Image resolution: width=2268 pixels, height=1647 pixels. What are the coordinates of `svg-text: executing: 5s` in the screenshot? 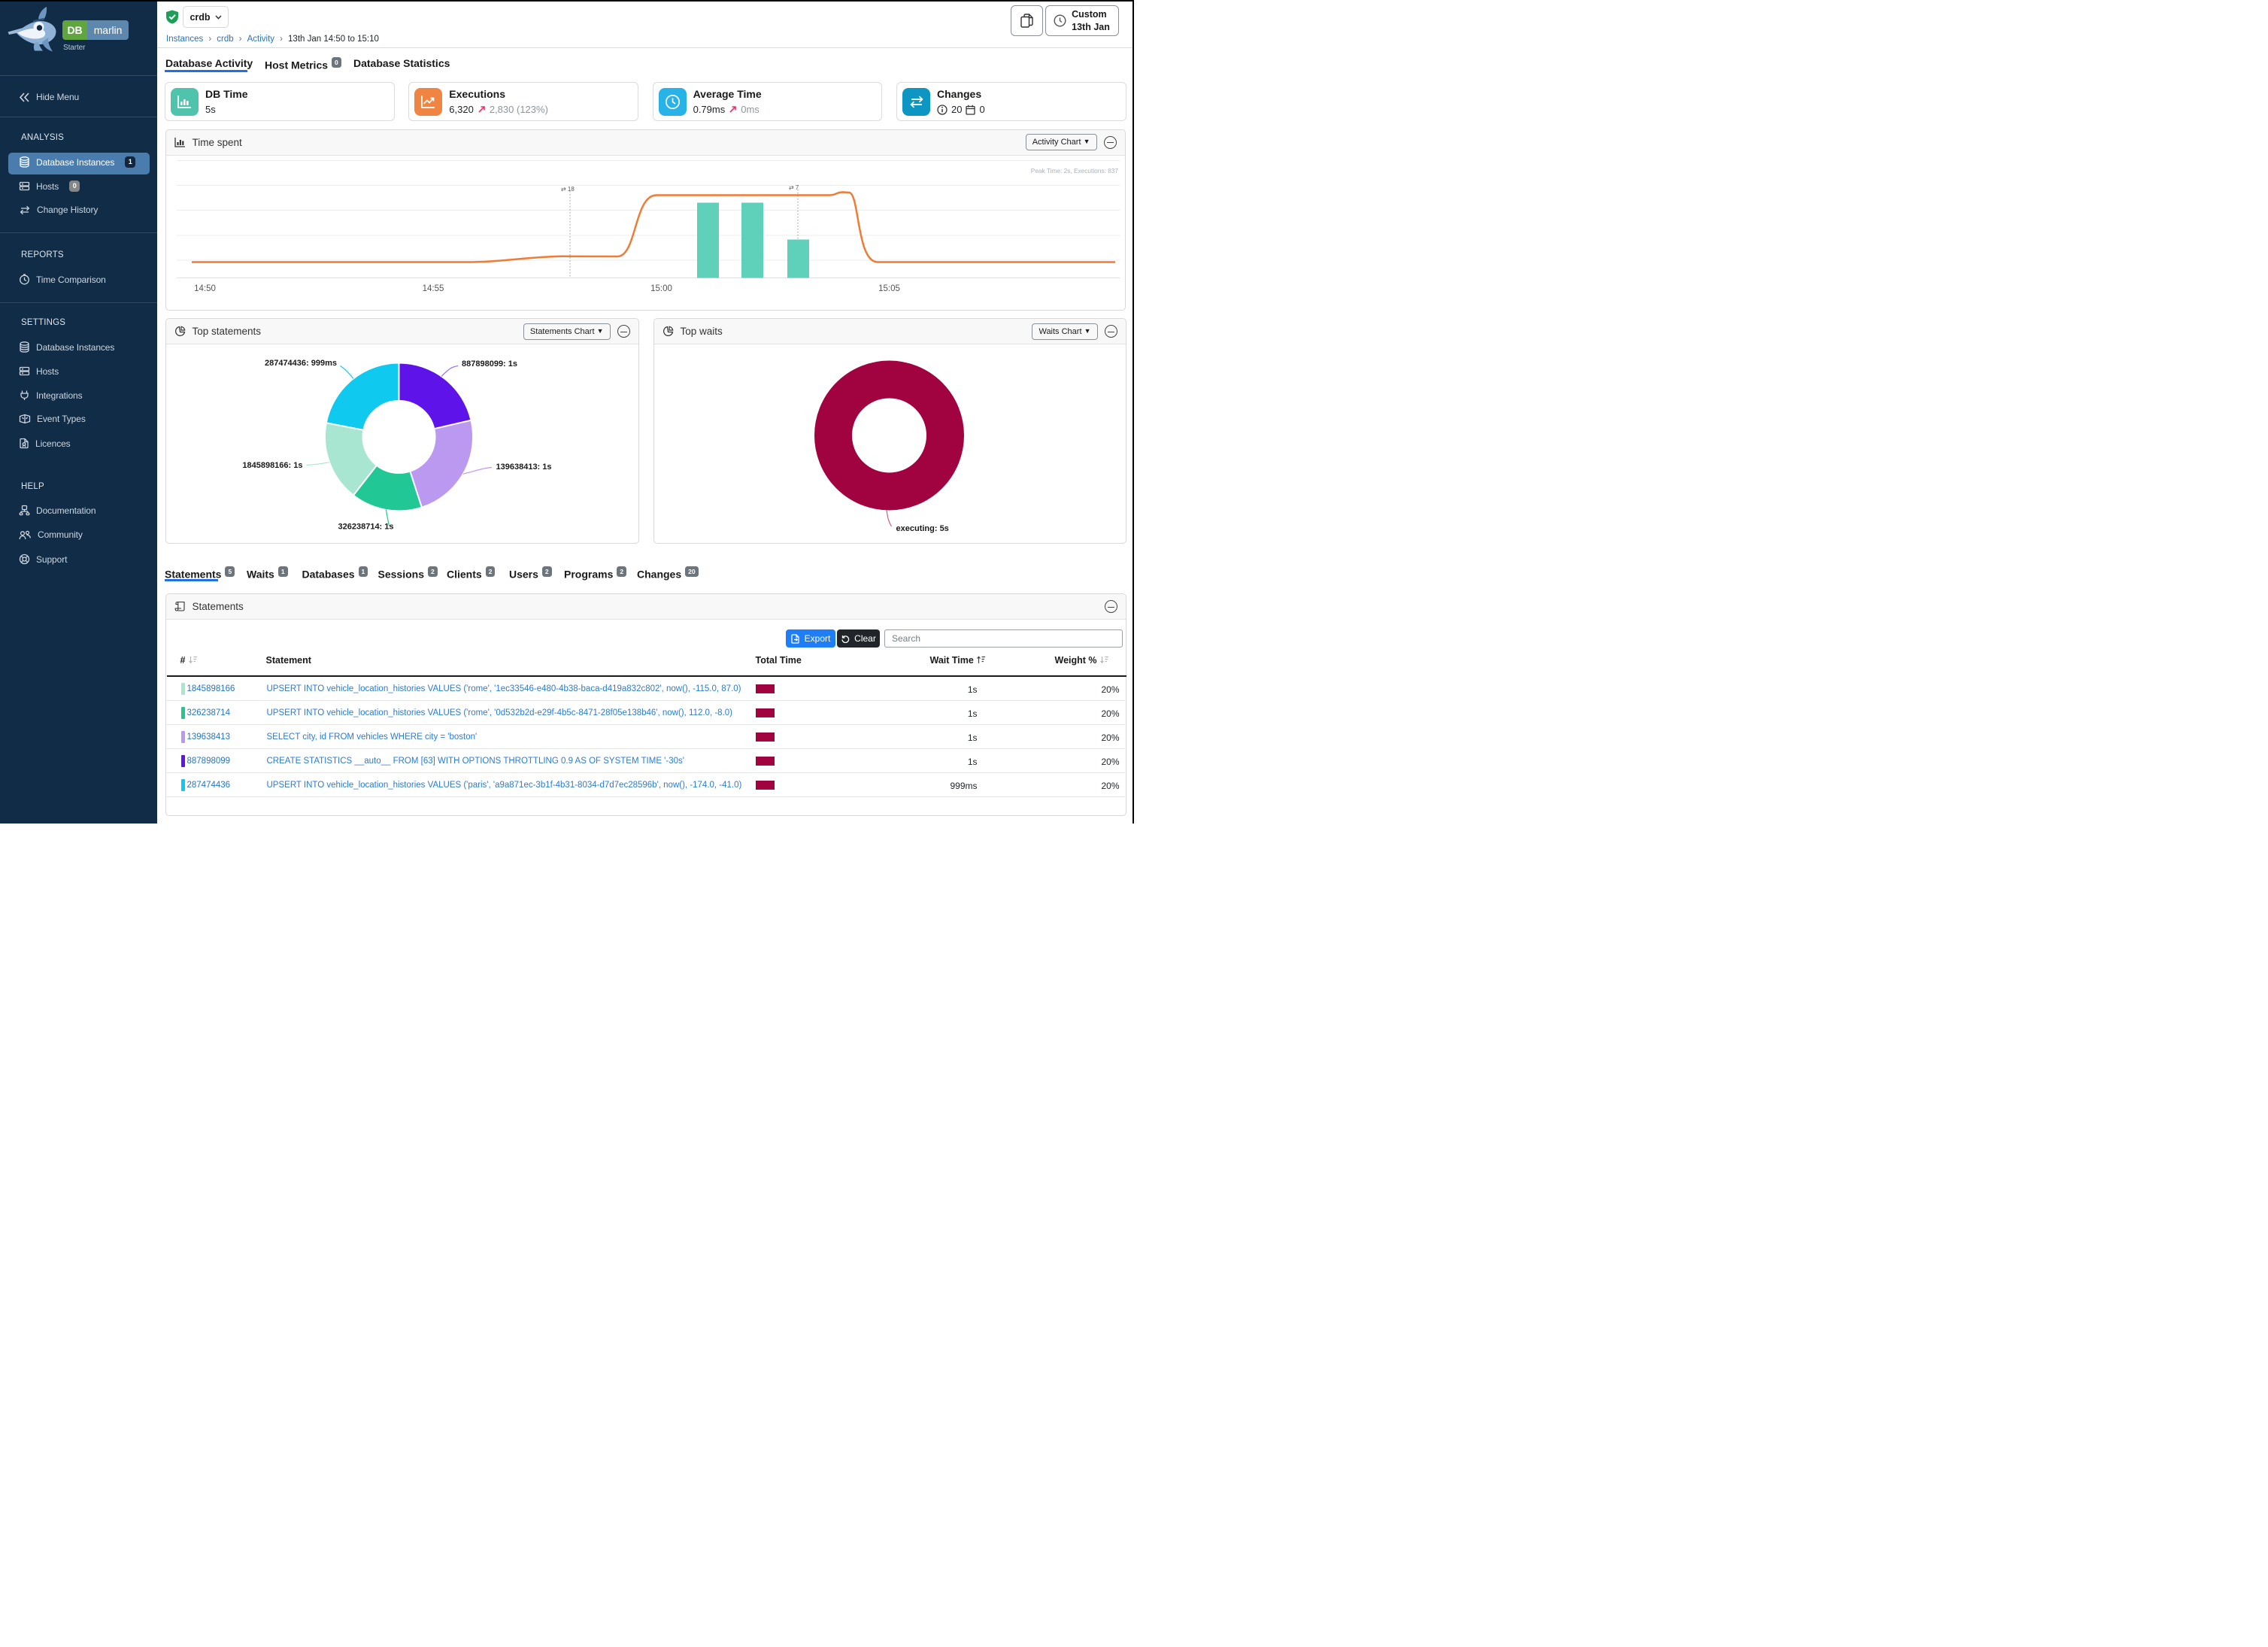 It's located at (922, 528).